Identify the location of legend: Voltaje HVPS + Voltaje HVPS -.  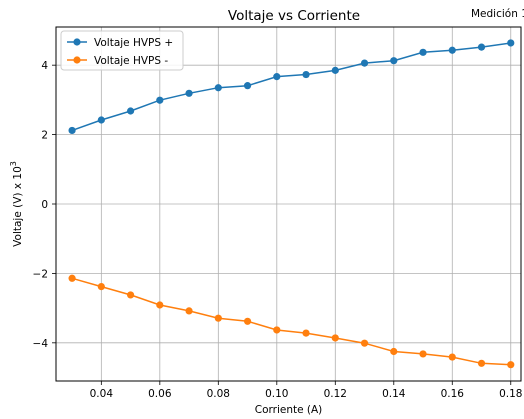
(122, 50).